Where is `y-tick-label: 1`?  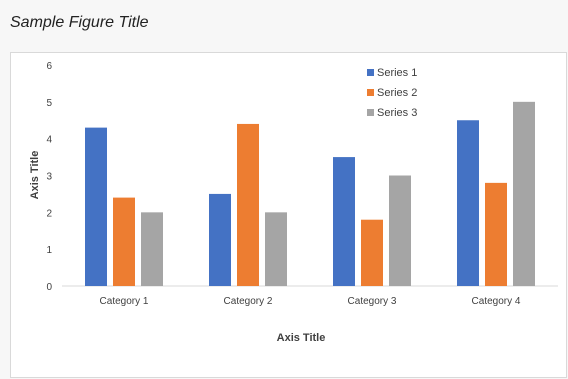
y-tick-label: 1 is located at coordinates (49, 250).